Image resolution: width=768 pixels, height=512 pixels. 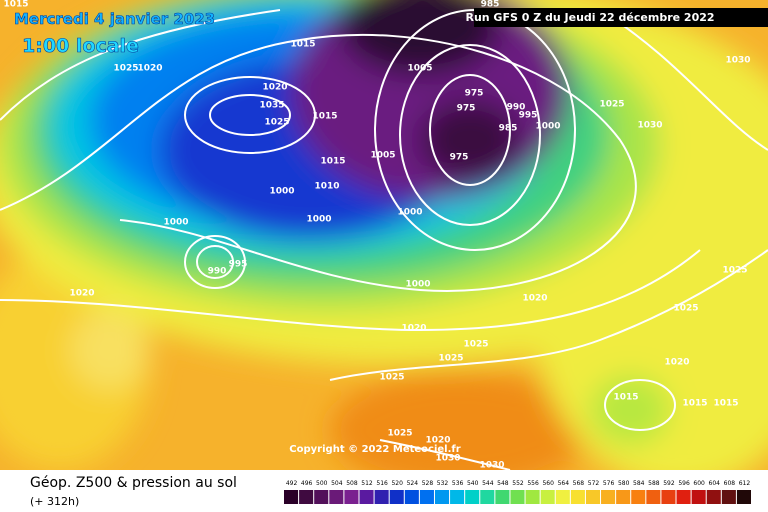 I want to click on legend-label: 556, so click(x=533, y=483).